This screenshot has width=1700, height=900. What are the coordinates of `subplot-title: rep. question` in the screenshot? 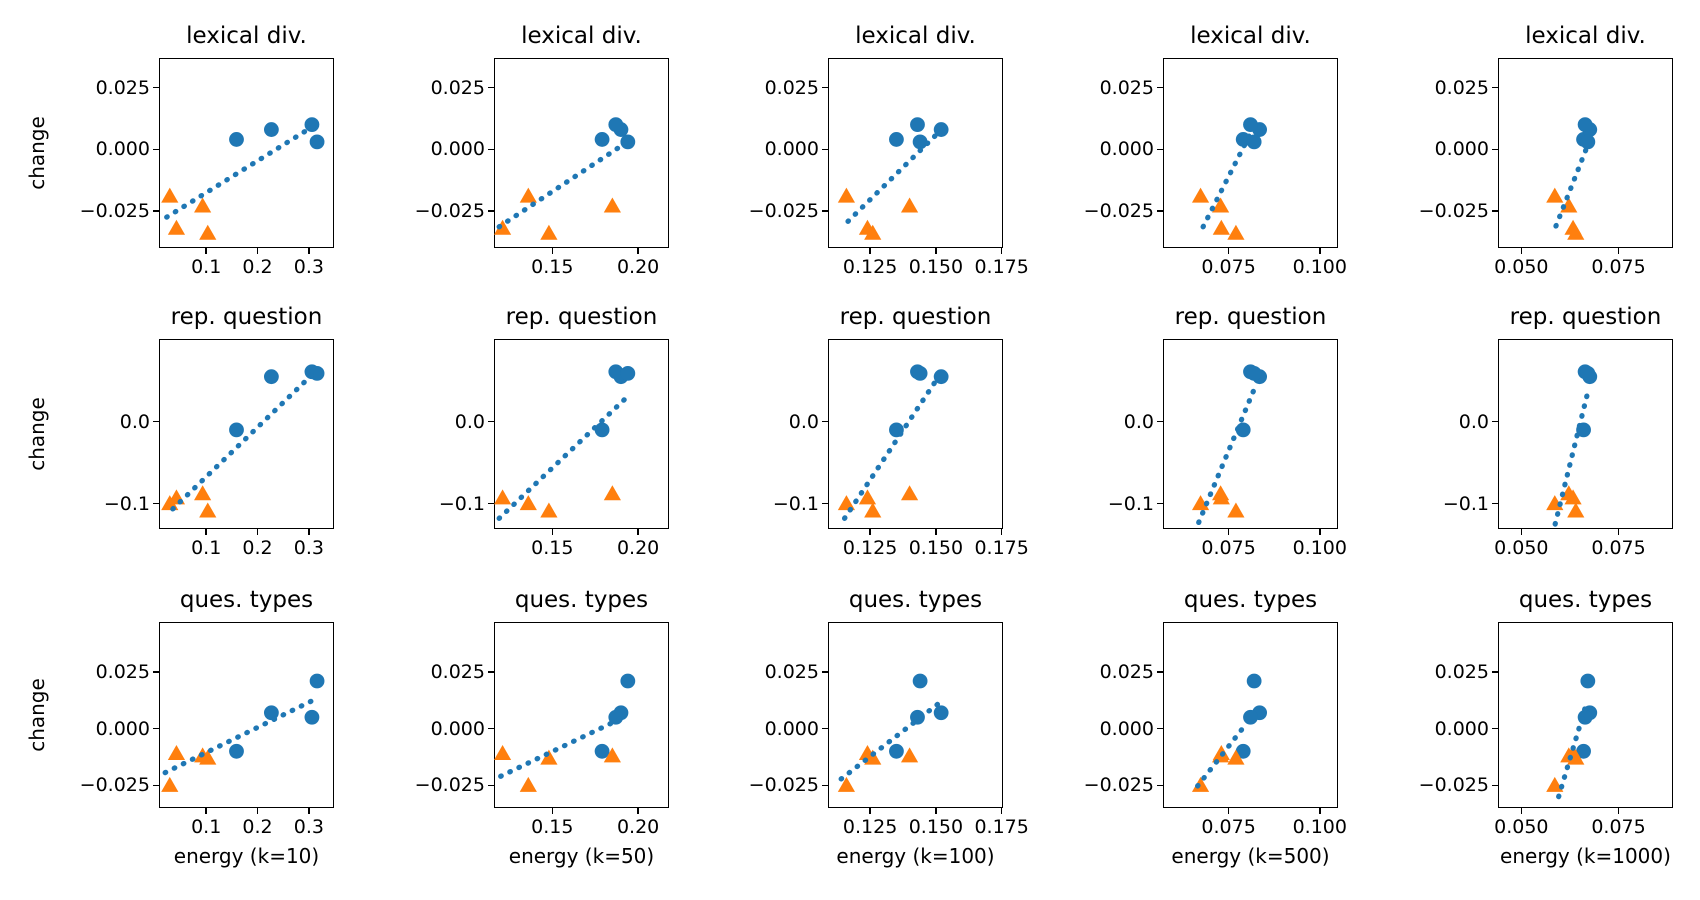 It's located at (246, 317).